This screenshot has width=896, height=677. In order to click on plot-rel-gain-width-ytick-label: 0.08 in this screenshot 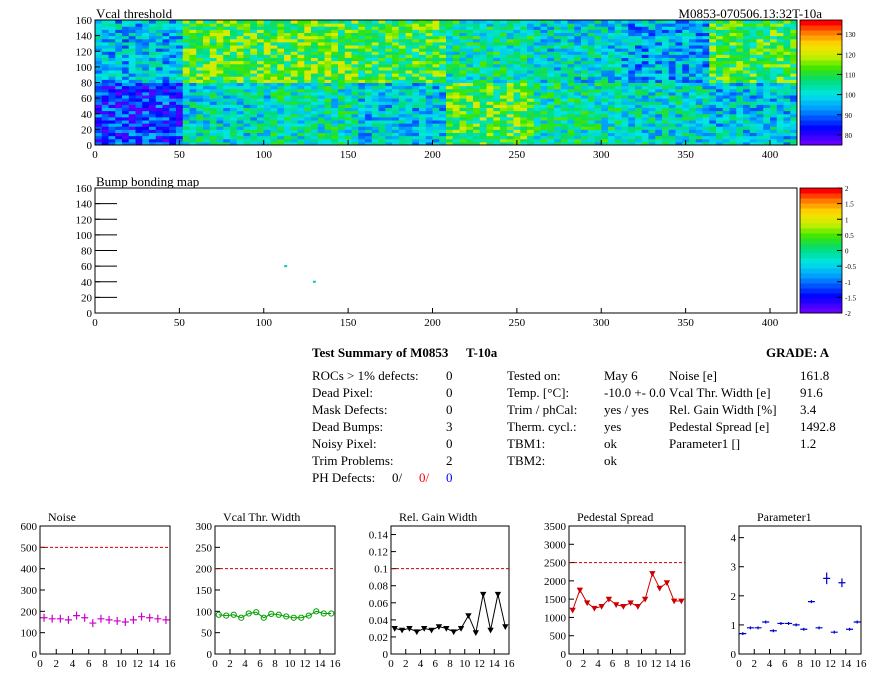, I will do `click(379, 587)`.